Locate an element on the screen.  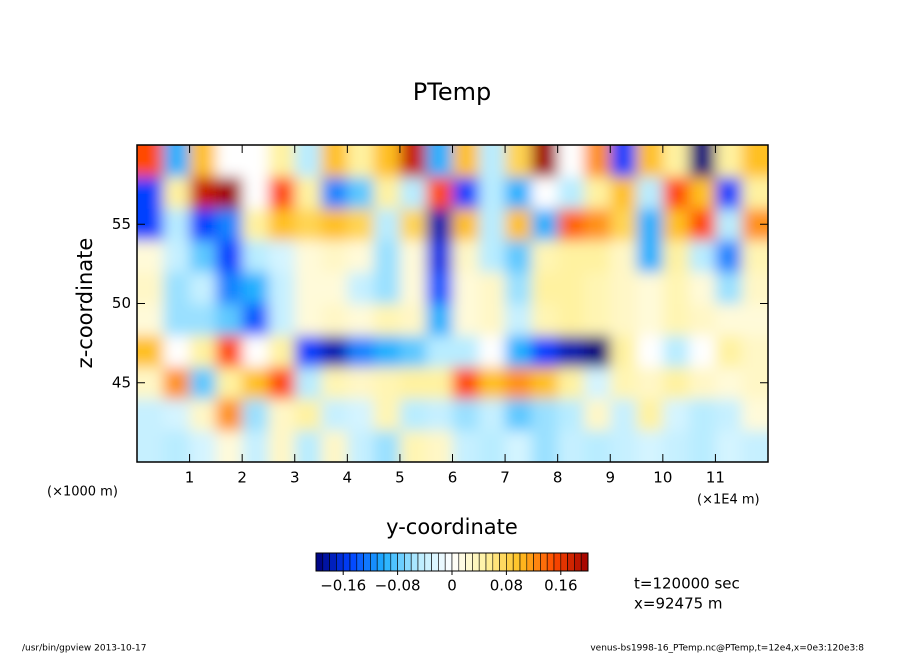
chart-title: PTemp is located at coordinates (452, 92).